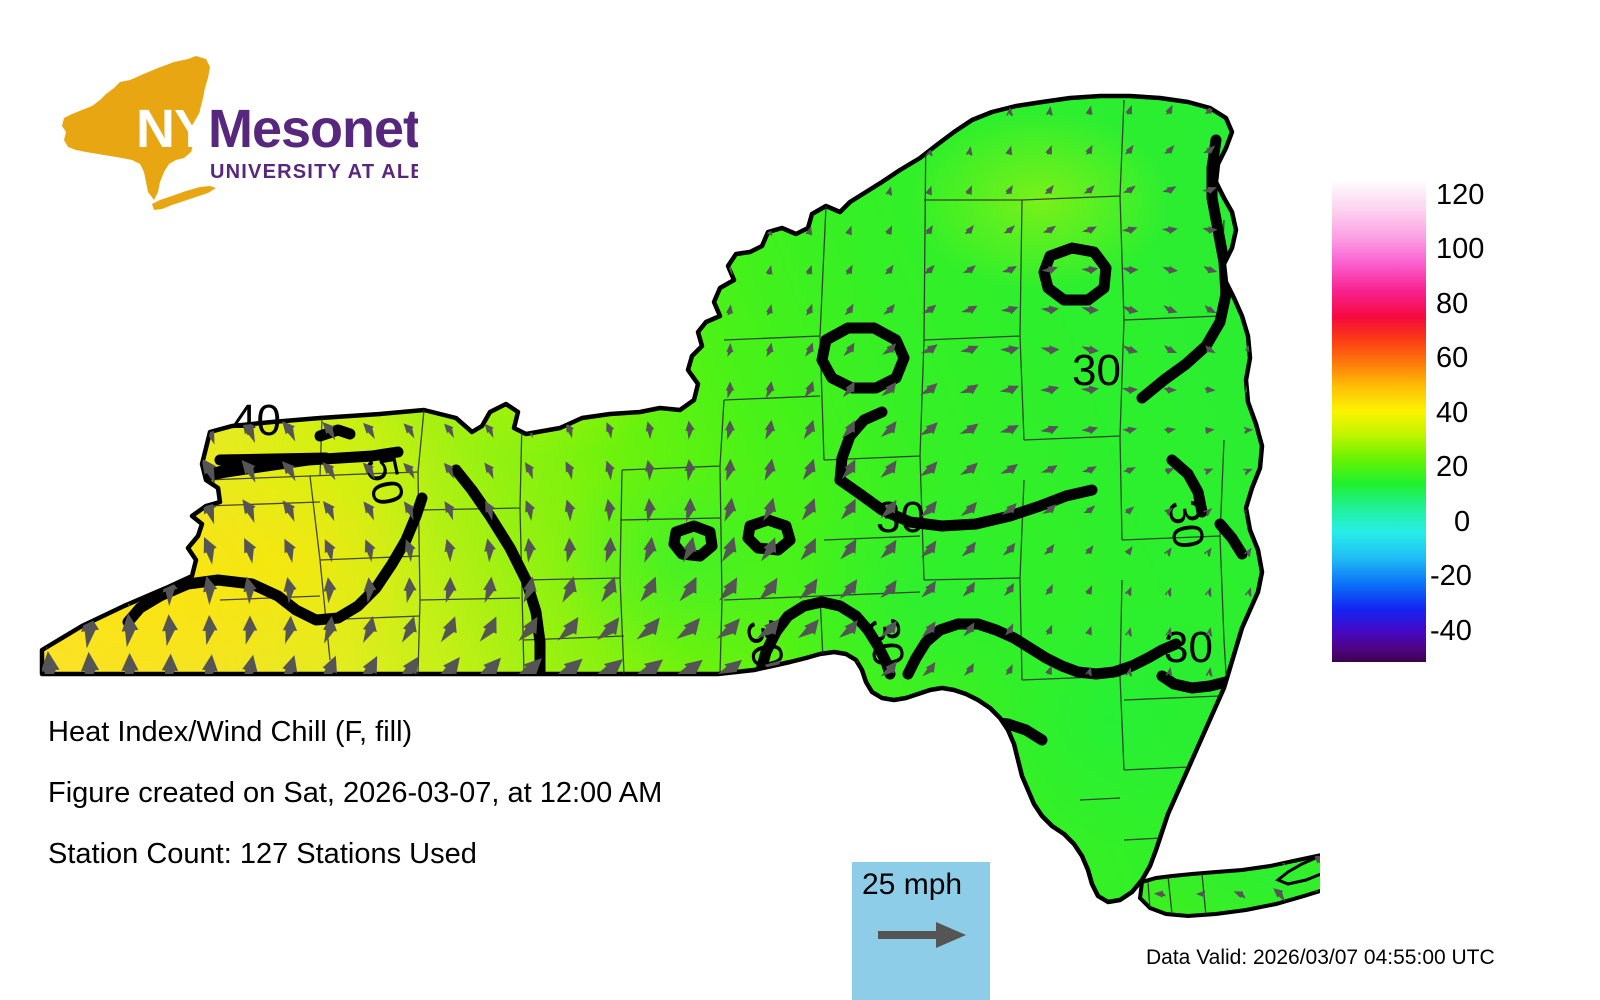 This screenshot has height=1000, width=1600. Describe the element at coordinates (1320, 957) in the screenshot. I see `data-valid-timestamp: Data Valid: 2026/03/07 04:55:00 UTC` at that location.